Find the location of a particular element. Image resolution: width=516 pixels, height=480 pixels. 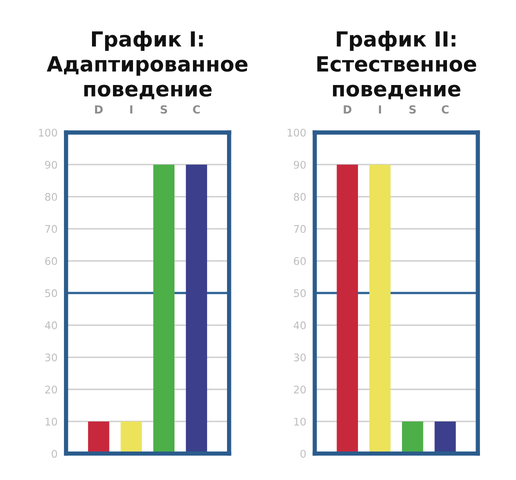

chart-title: График I: Адаптированное поведение is located at coordinates (147, 65).